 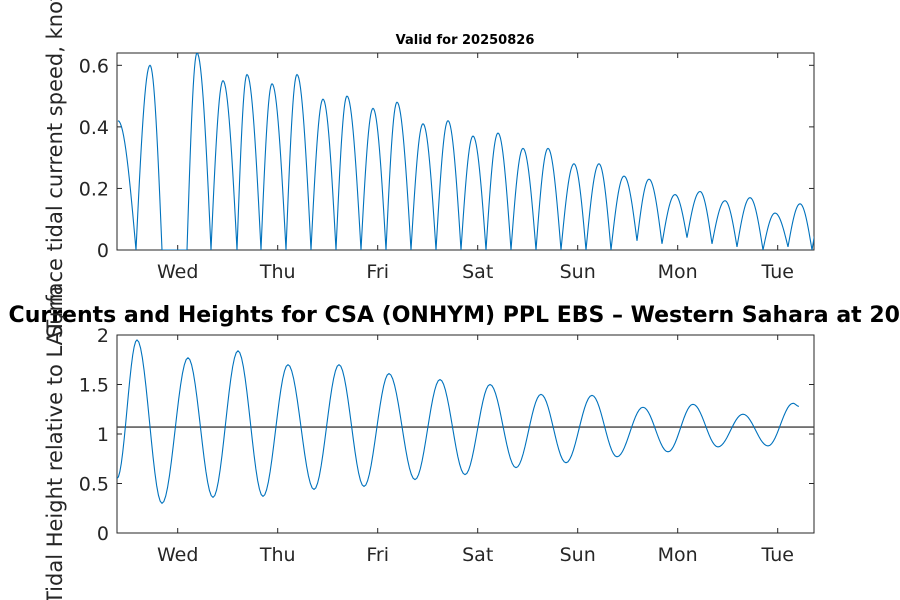 I want to click on y-tick-label: 0.4, so click(x=94, y=128).